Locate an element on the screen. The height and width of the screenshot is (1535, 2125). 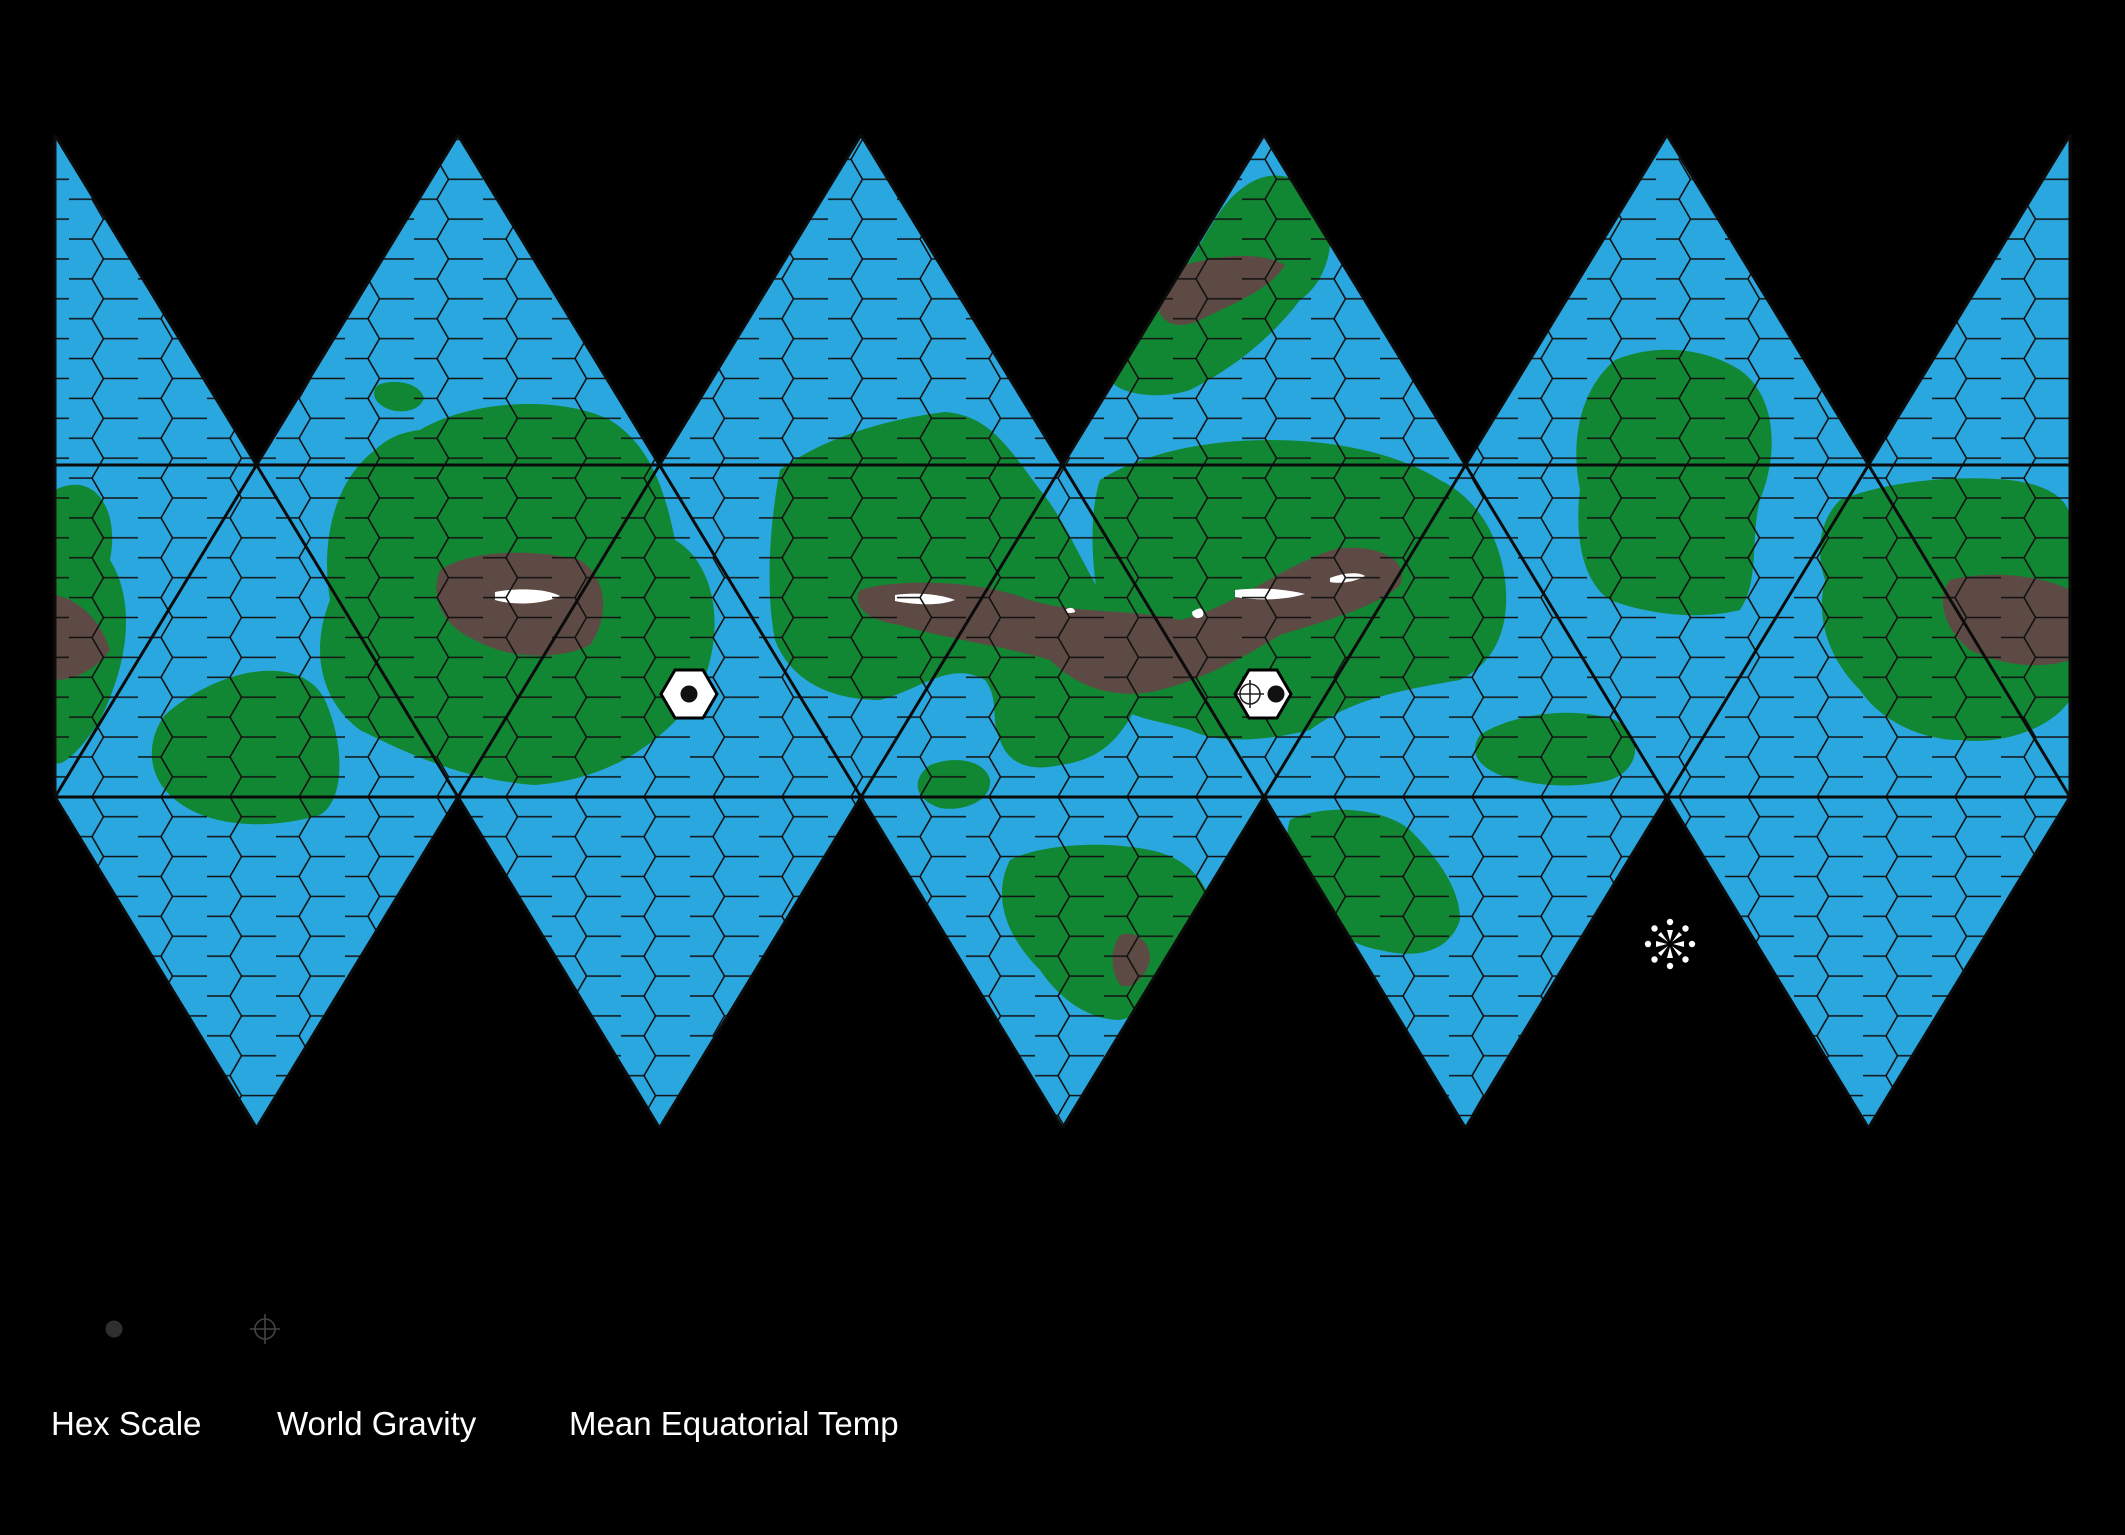
legend-crosshair-icon is located at coordinates (265, 1329).